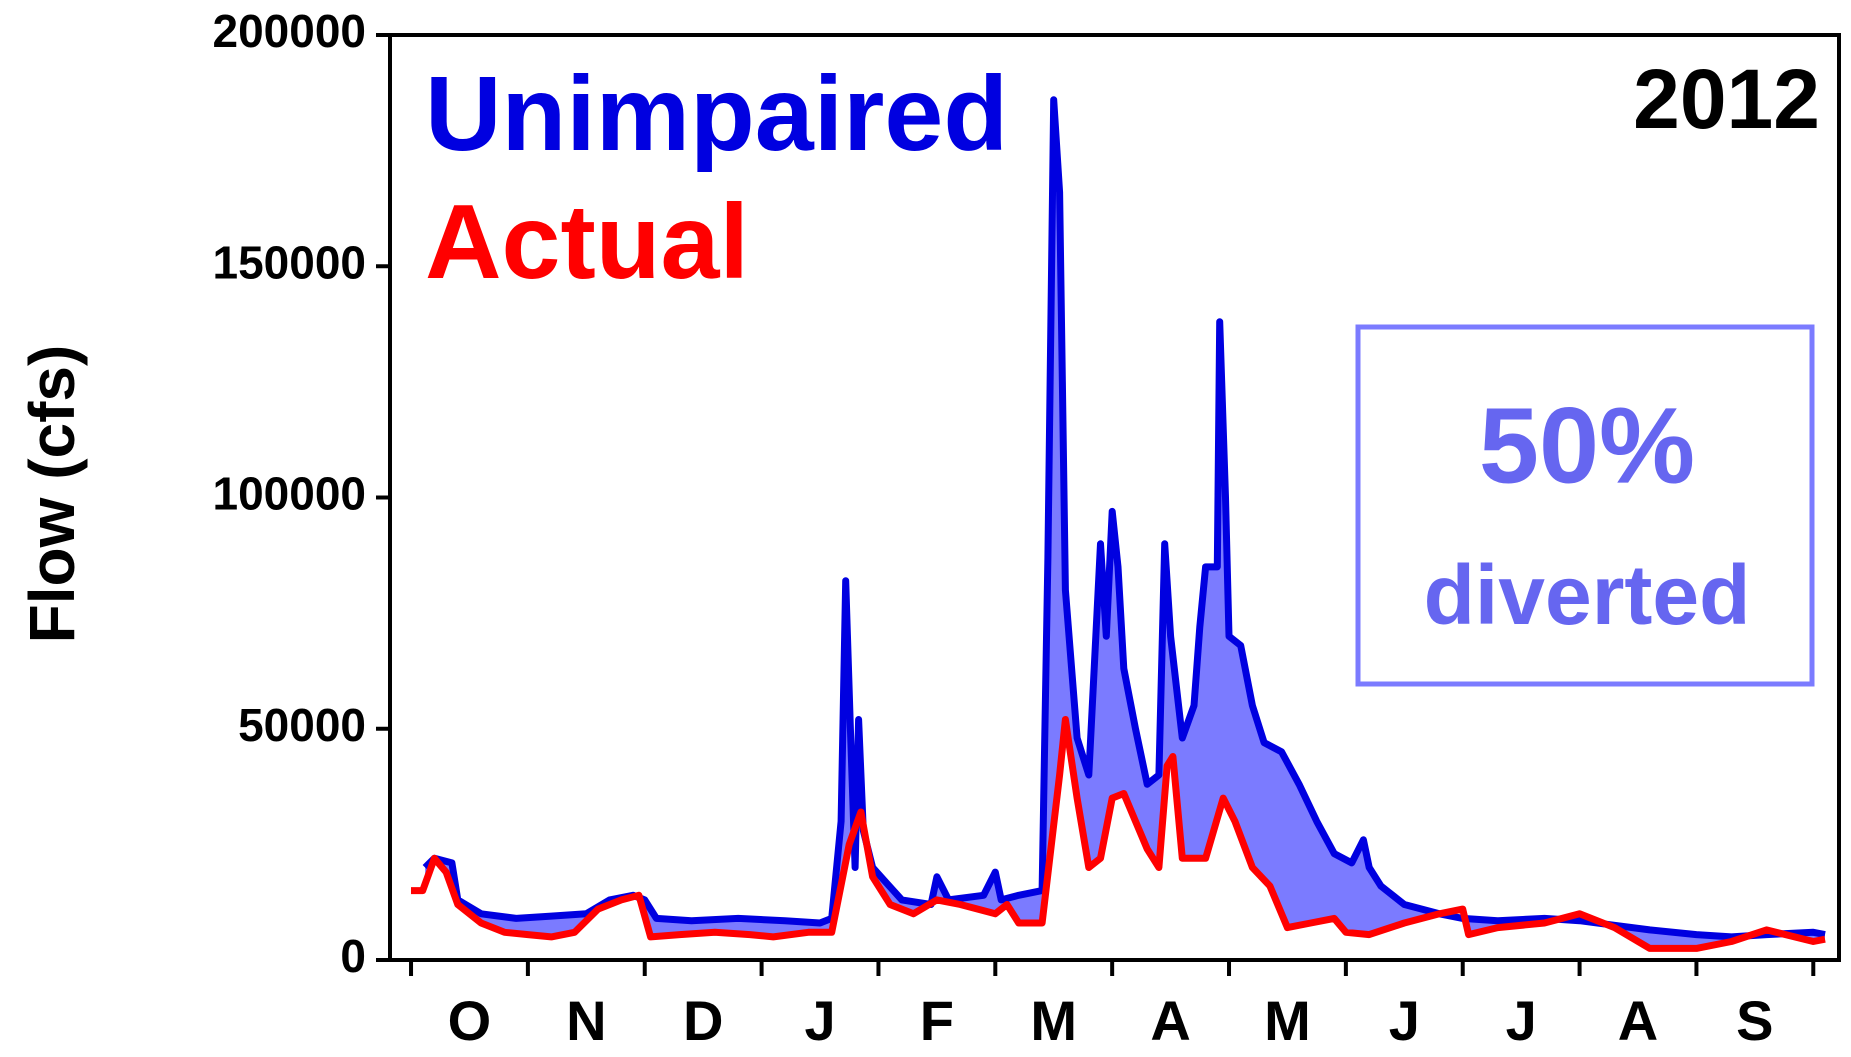  I want to click on x-tick-label: O, so click(470, 1020).